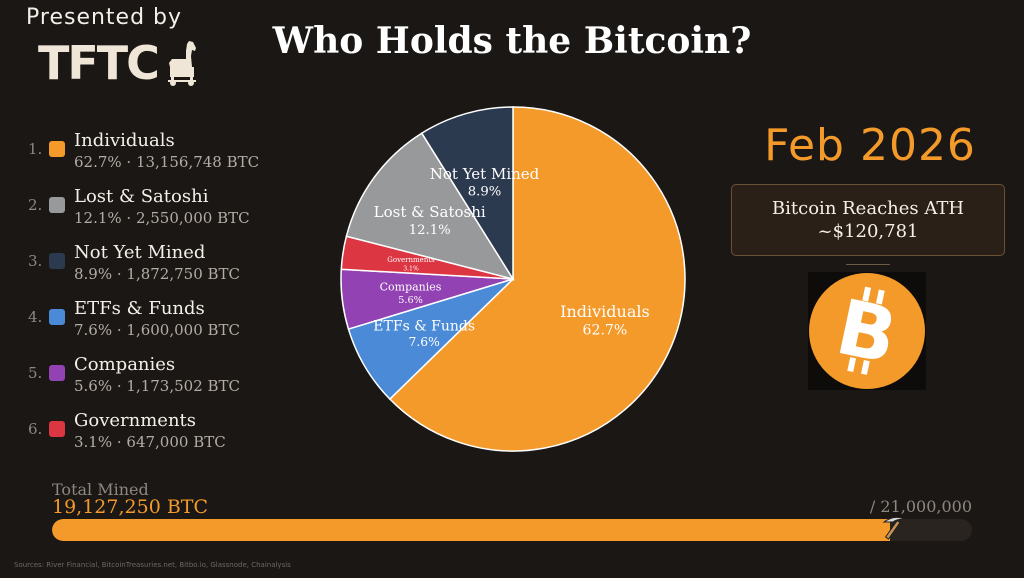 The width and height of the screenshot is (1024, 578). What do you see at coordinates (868, 208) in the screenshot?
I see `ath-title: Bitcoin Reaches ATH` at bounding box center [868, 208].